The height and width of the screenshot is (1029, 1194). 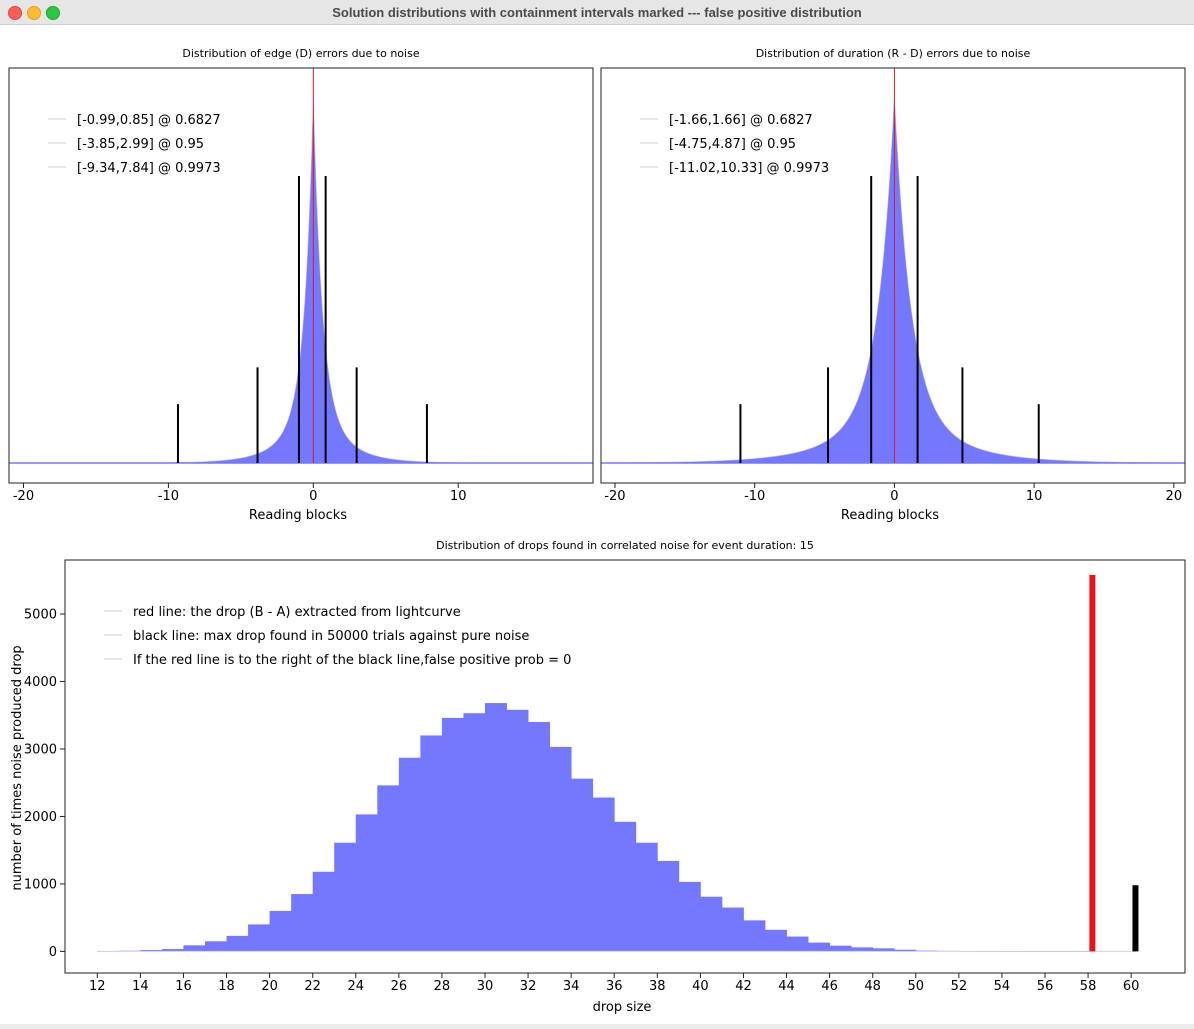 What do you see at coordinates (528, 986) in the screenshot?
I see `x-tick-label: 32` at bounding box center [528, 986].